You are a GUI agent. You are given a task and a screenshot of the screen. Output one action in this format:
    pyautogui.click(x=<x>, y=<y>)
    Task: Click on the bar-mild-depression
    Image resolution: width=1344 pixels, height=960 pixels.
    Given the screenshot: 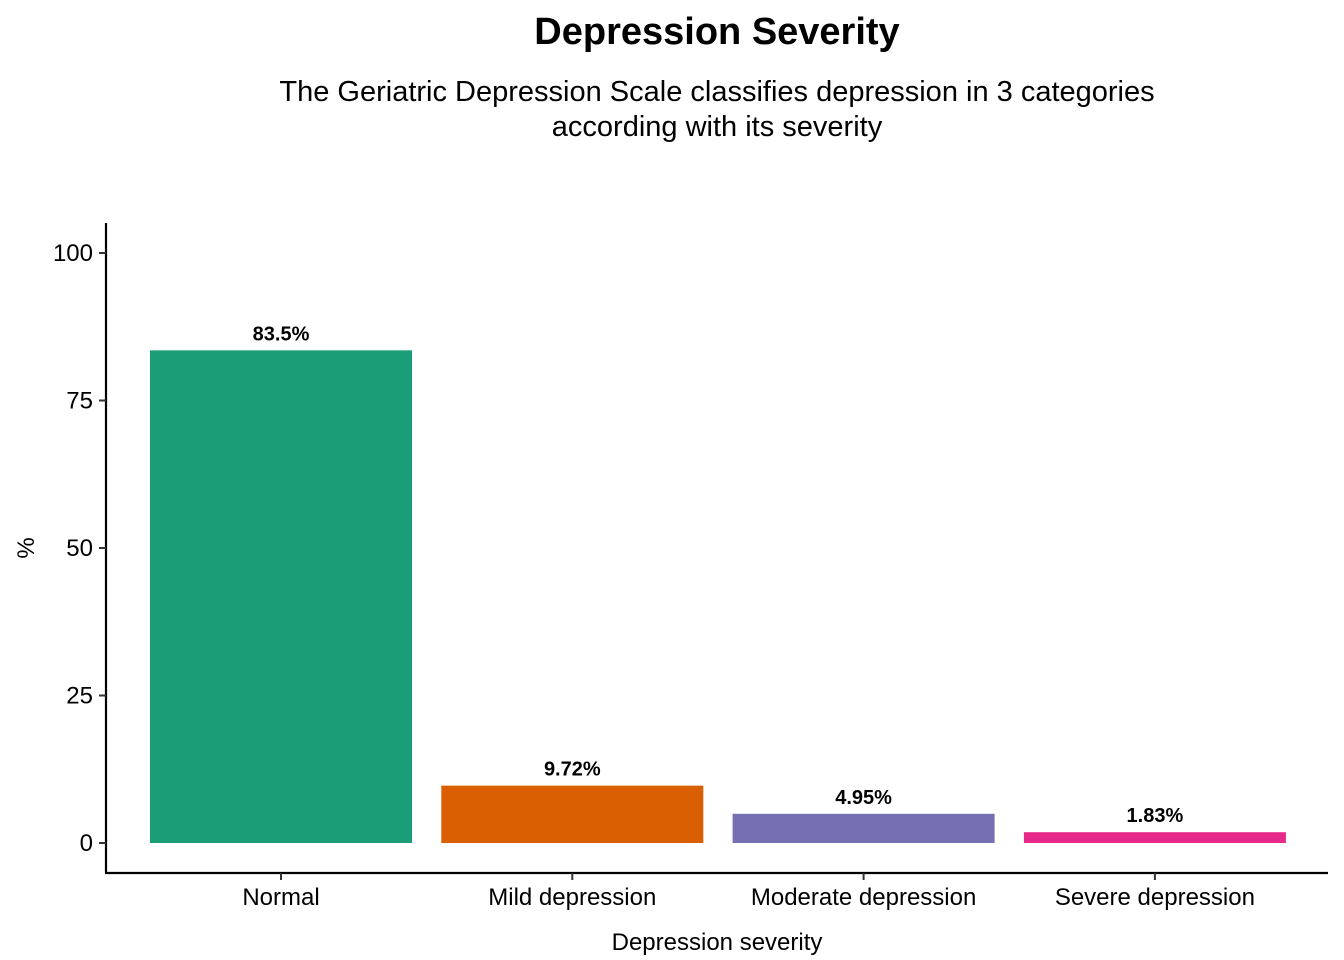 What is the action you would take?
    pyautogui.click(x=572, y=814)
    